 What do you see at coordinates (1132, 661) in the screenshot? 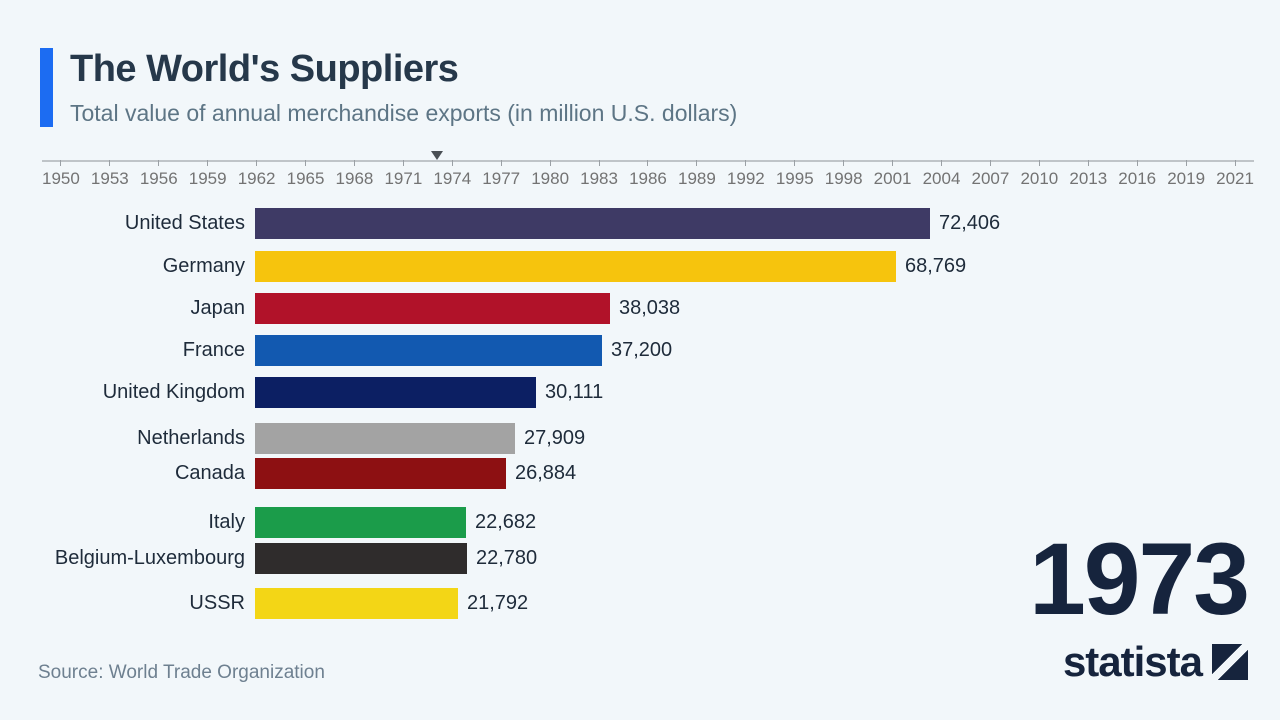
I see `statista-logo-text: statista` at bounding box center [1132, 661].